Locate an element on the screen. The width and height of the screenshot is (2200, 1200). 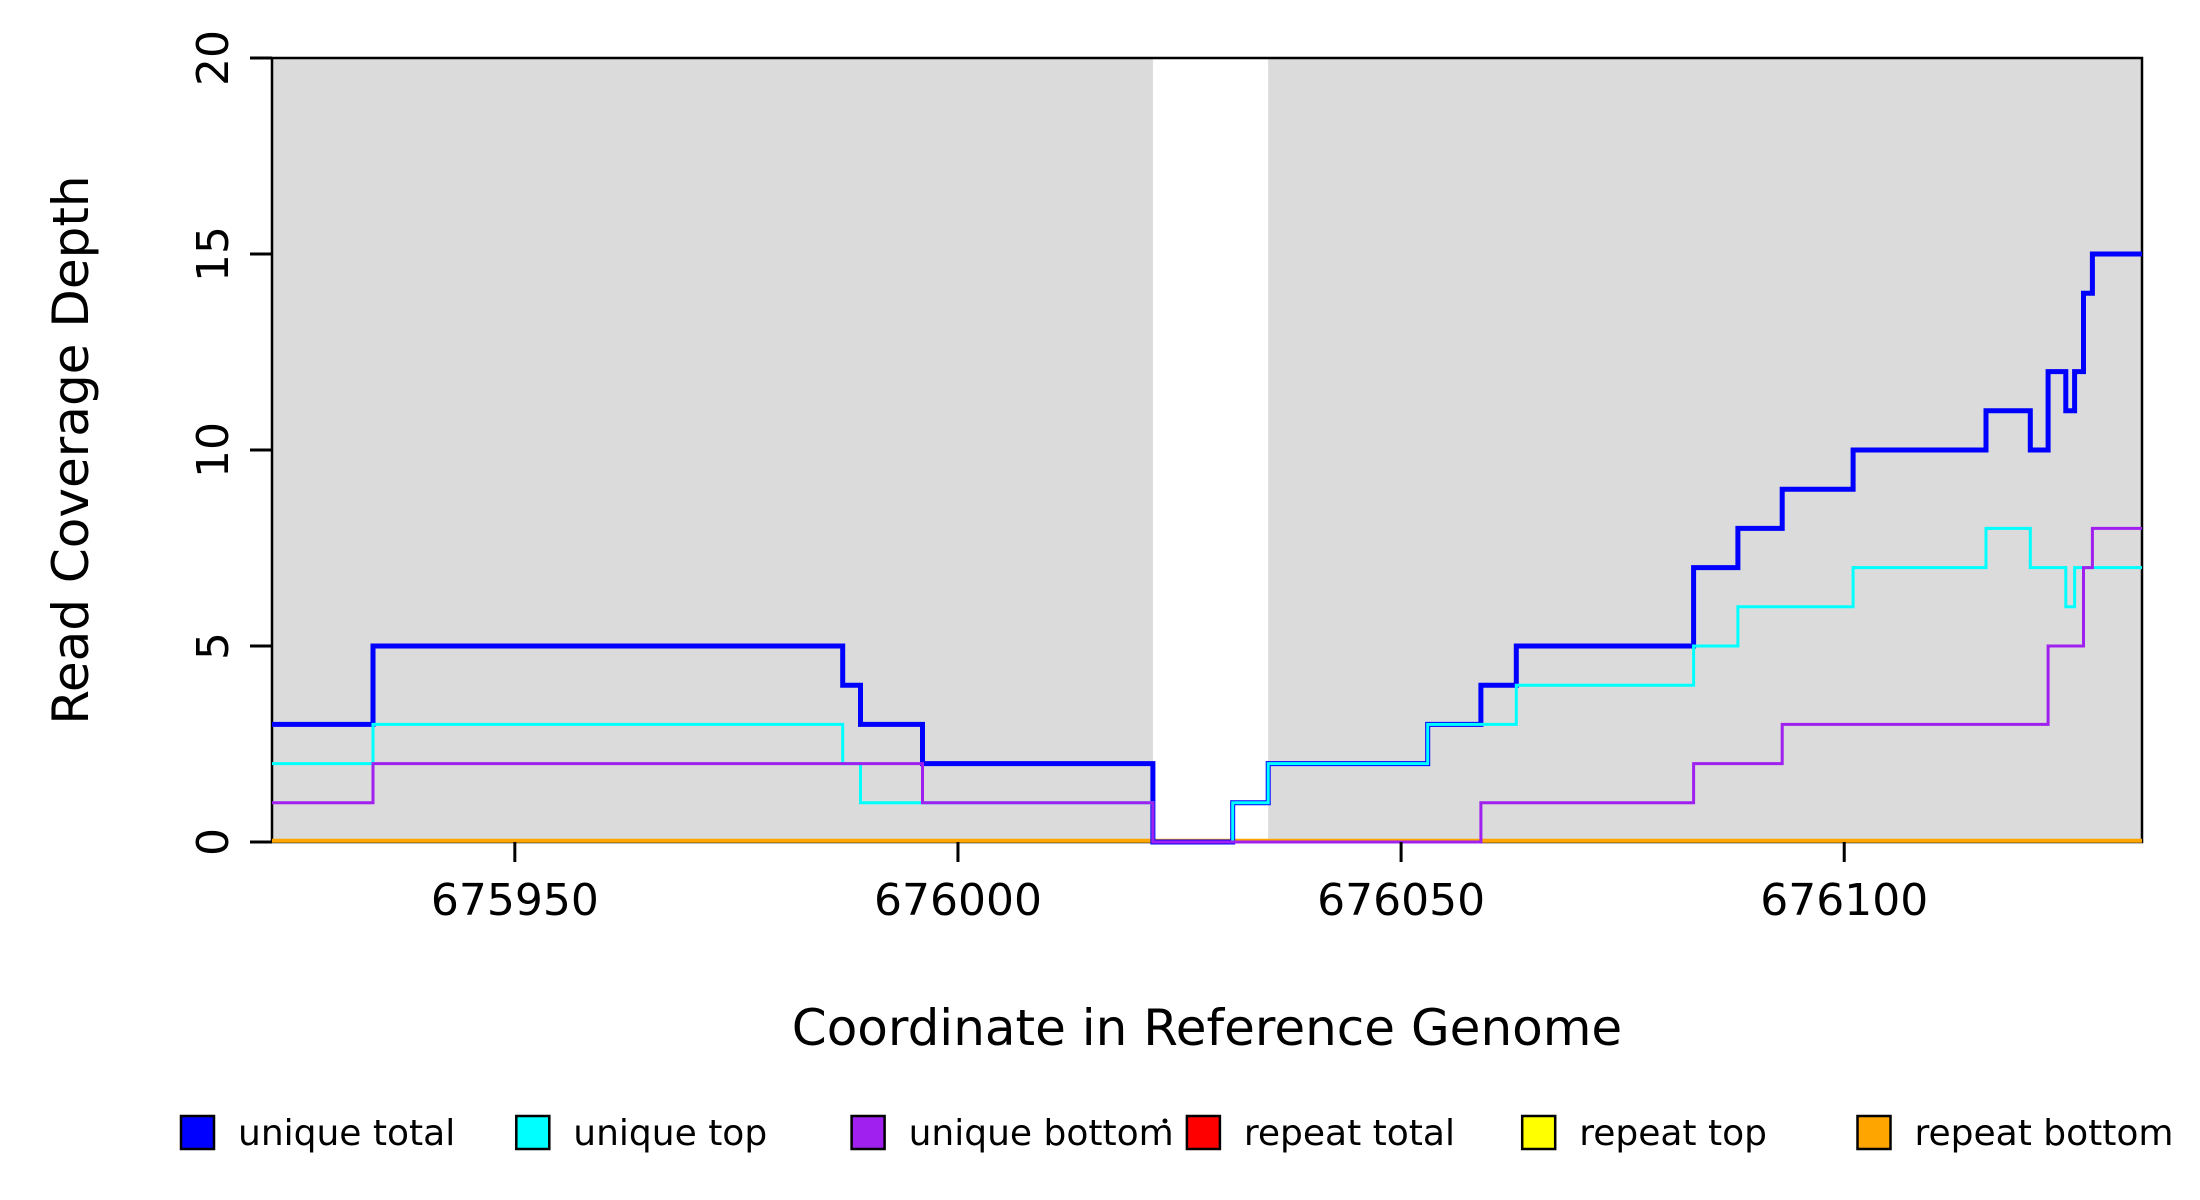
y-tick-label: 5 is located at coordinates (213, 646).